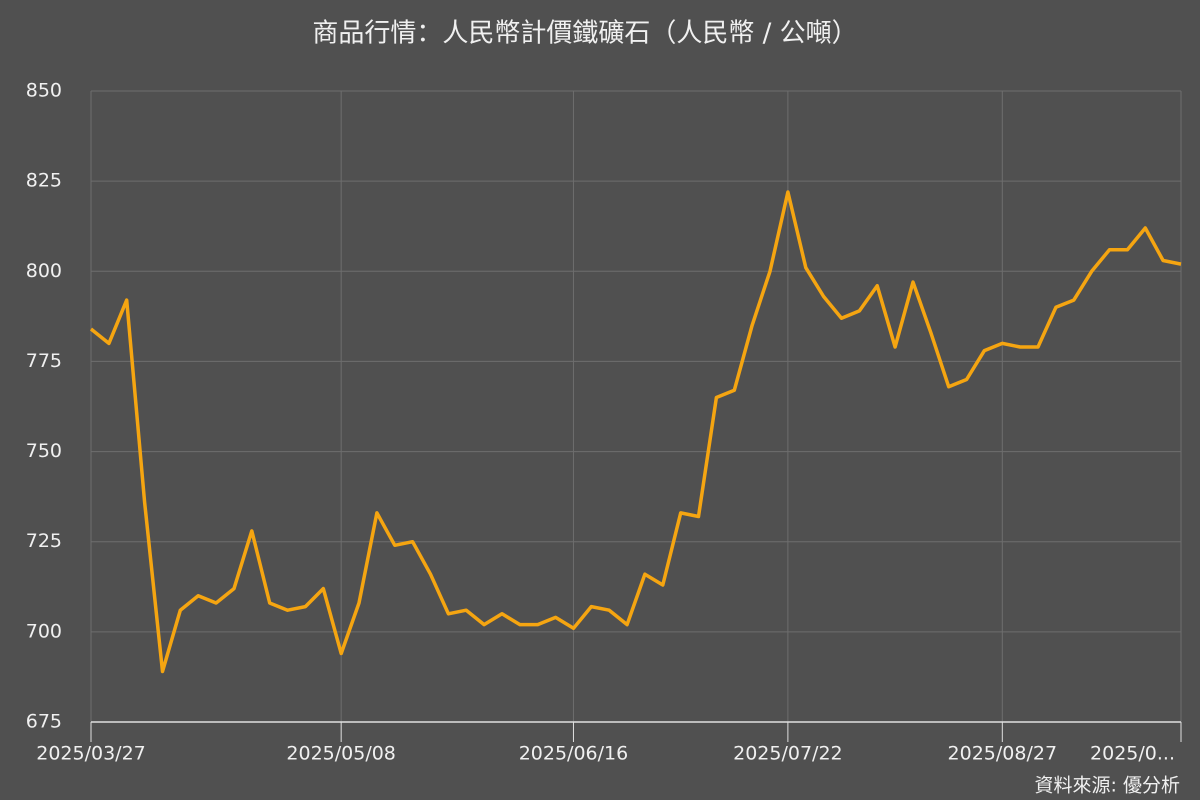 The image size is (1200, 800). I want to click on chart-title: 商品行情：人民幣計價鐵礦石（人民幣 / 公噸）, so click(584, 34).